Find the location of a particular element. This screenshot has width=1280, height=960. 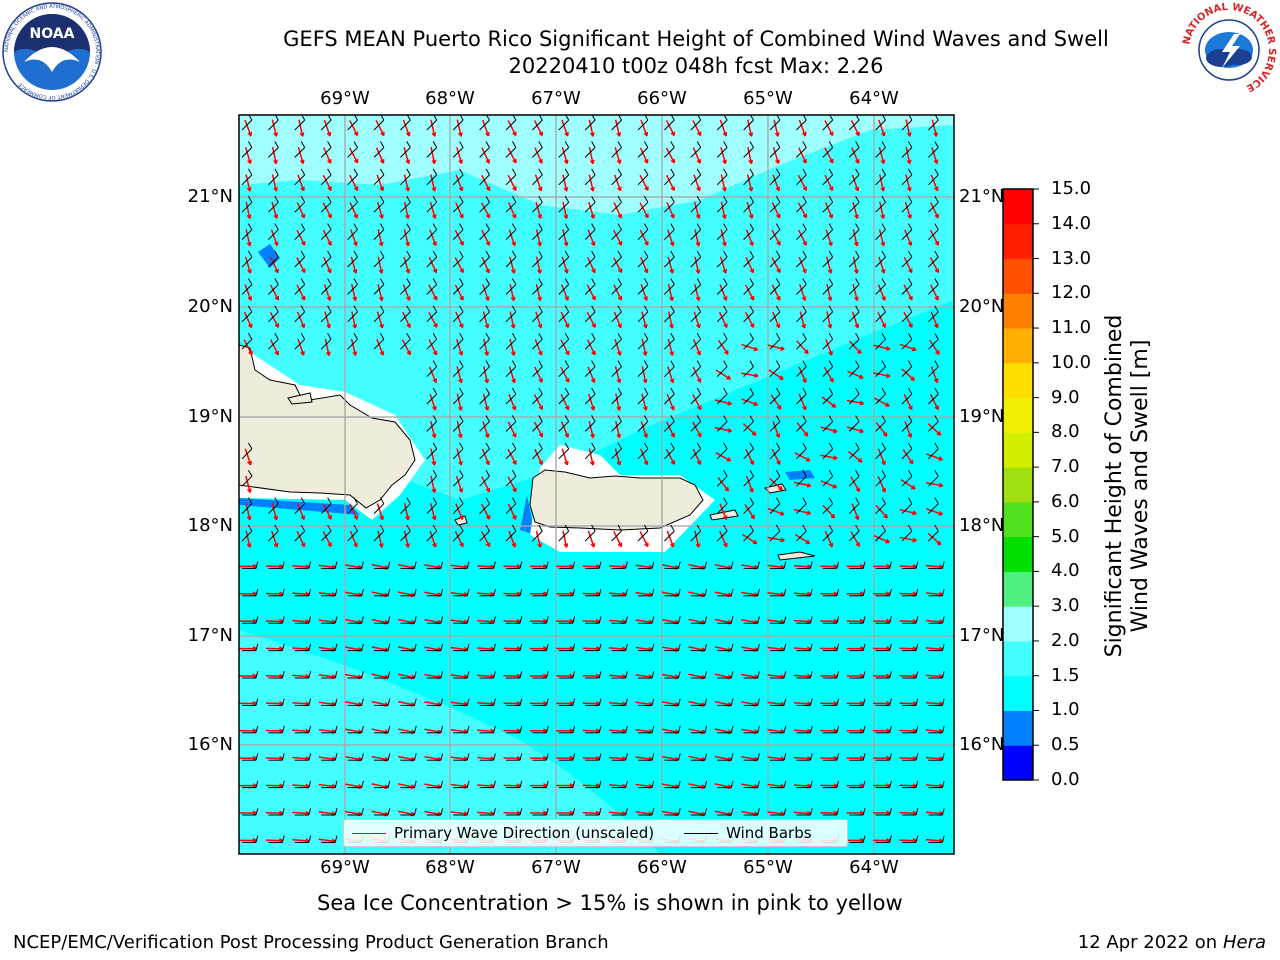

axis-label: 19°N is located at coordinates (982, 416).